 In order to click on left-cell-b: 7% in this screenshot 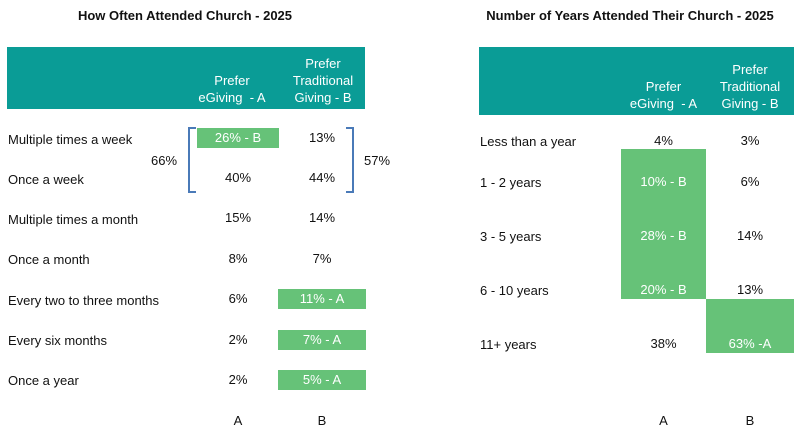, I will do `click(322, 258)`.